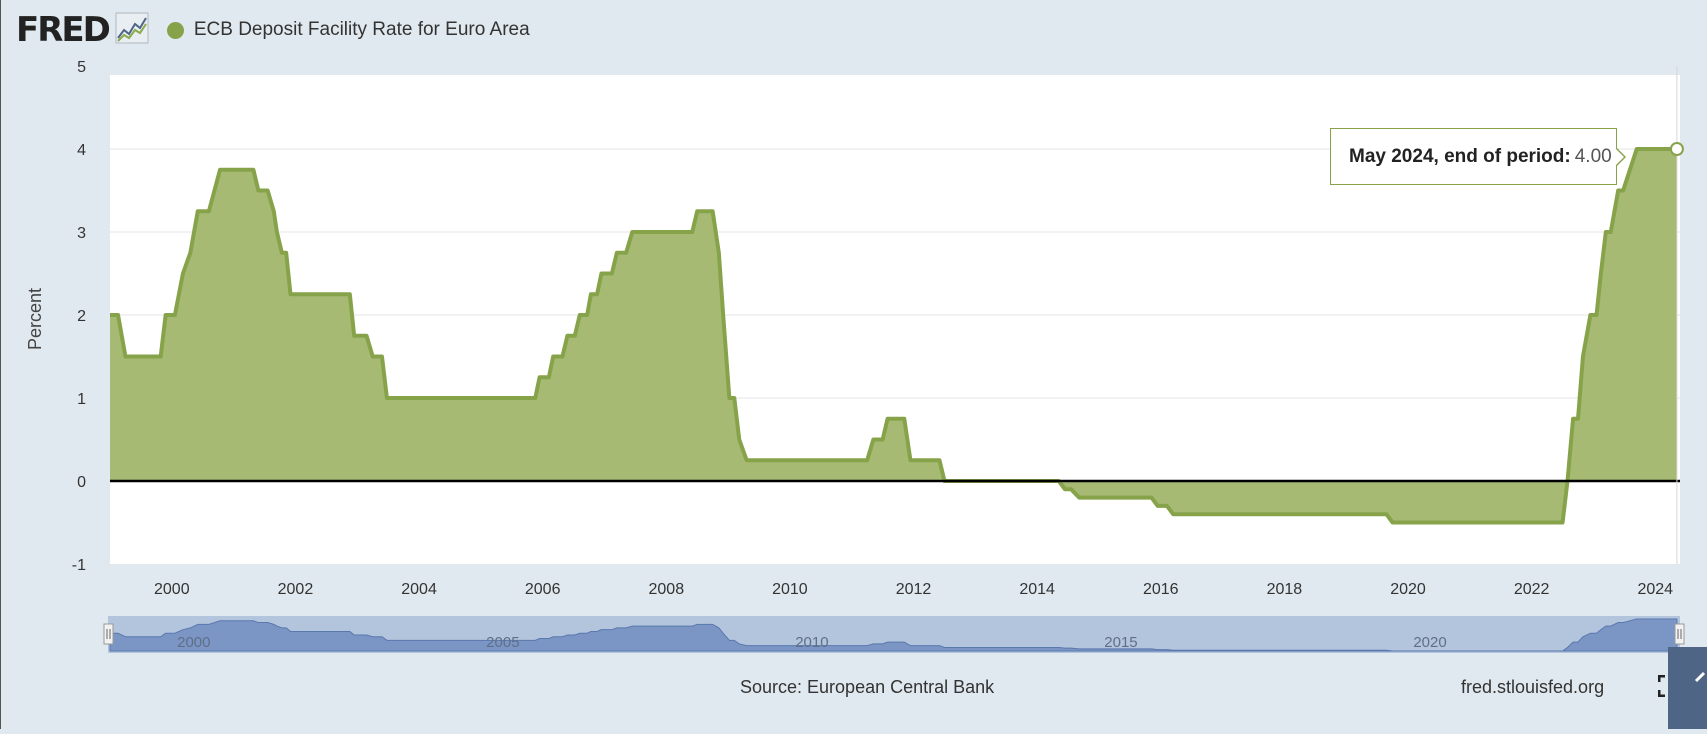 The image size is (1707, 734). I want to click on y-tick-label: 0, so click(81, 482).